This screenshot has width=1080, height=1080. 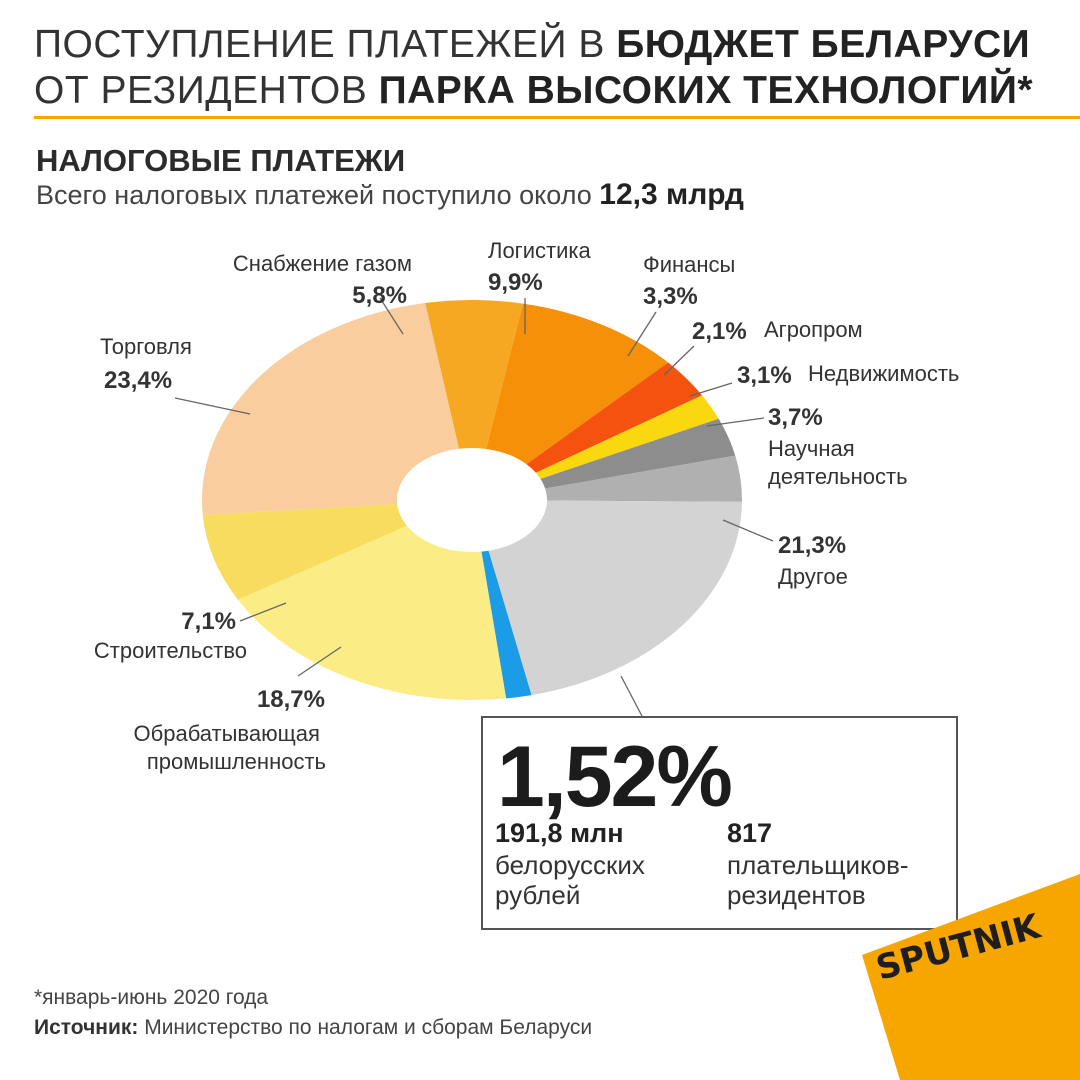 I want to click on footnote: *январь-июнь 2020 года, so click(x=151, y=997).